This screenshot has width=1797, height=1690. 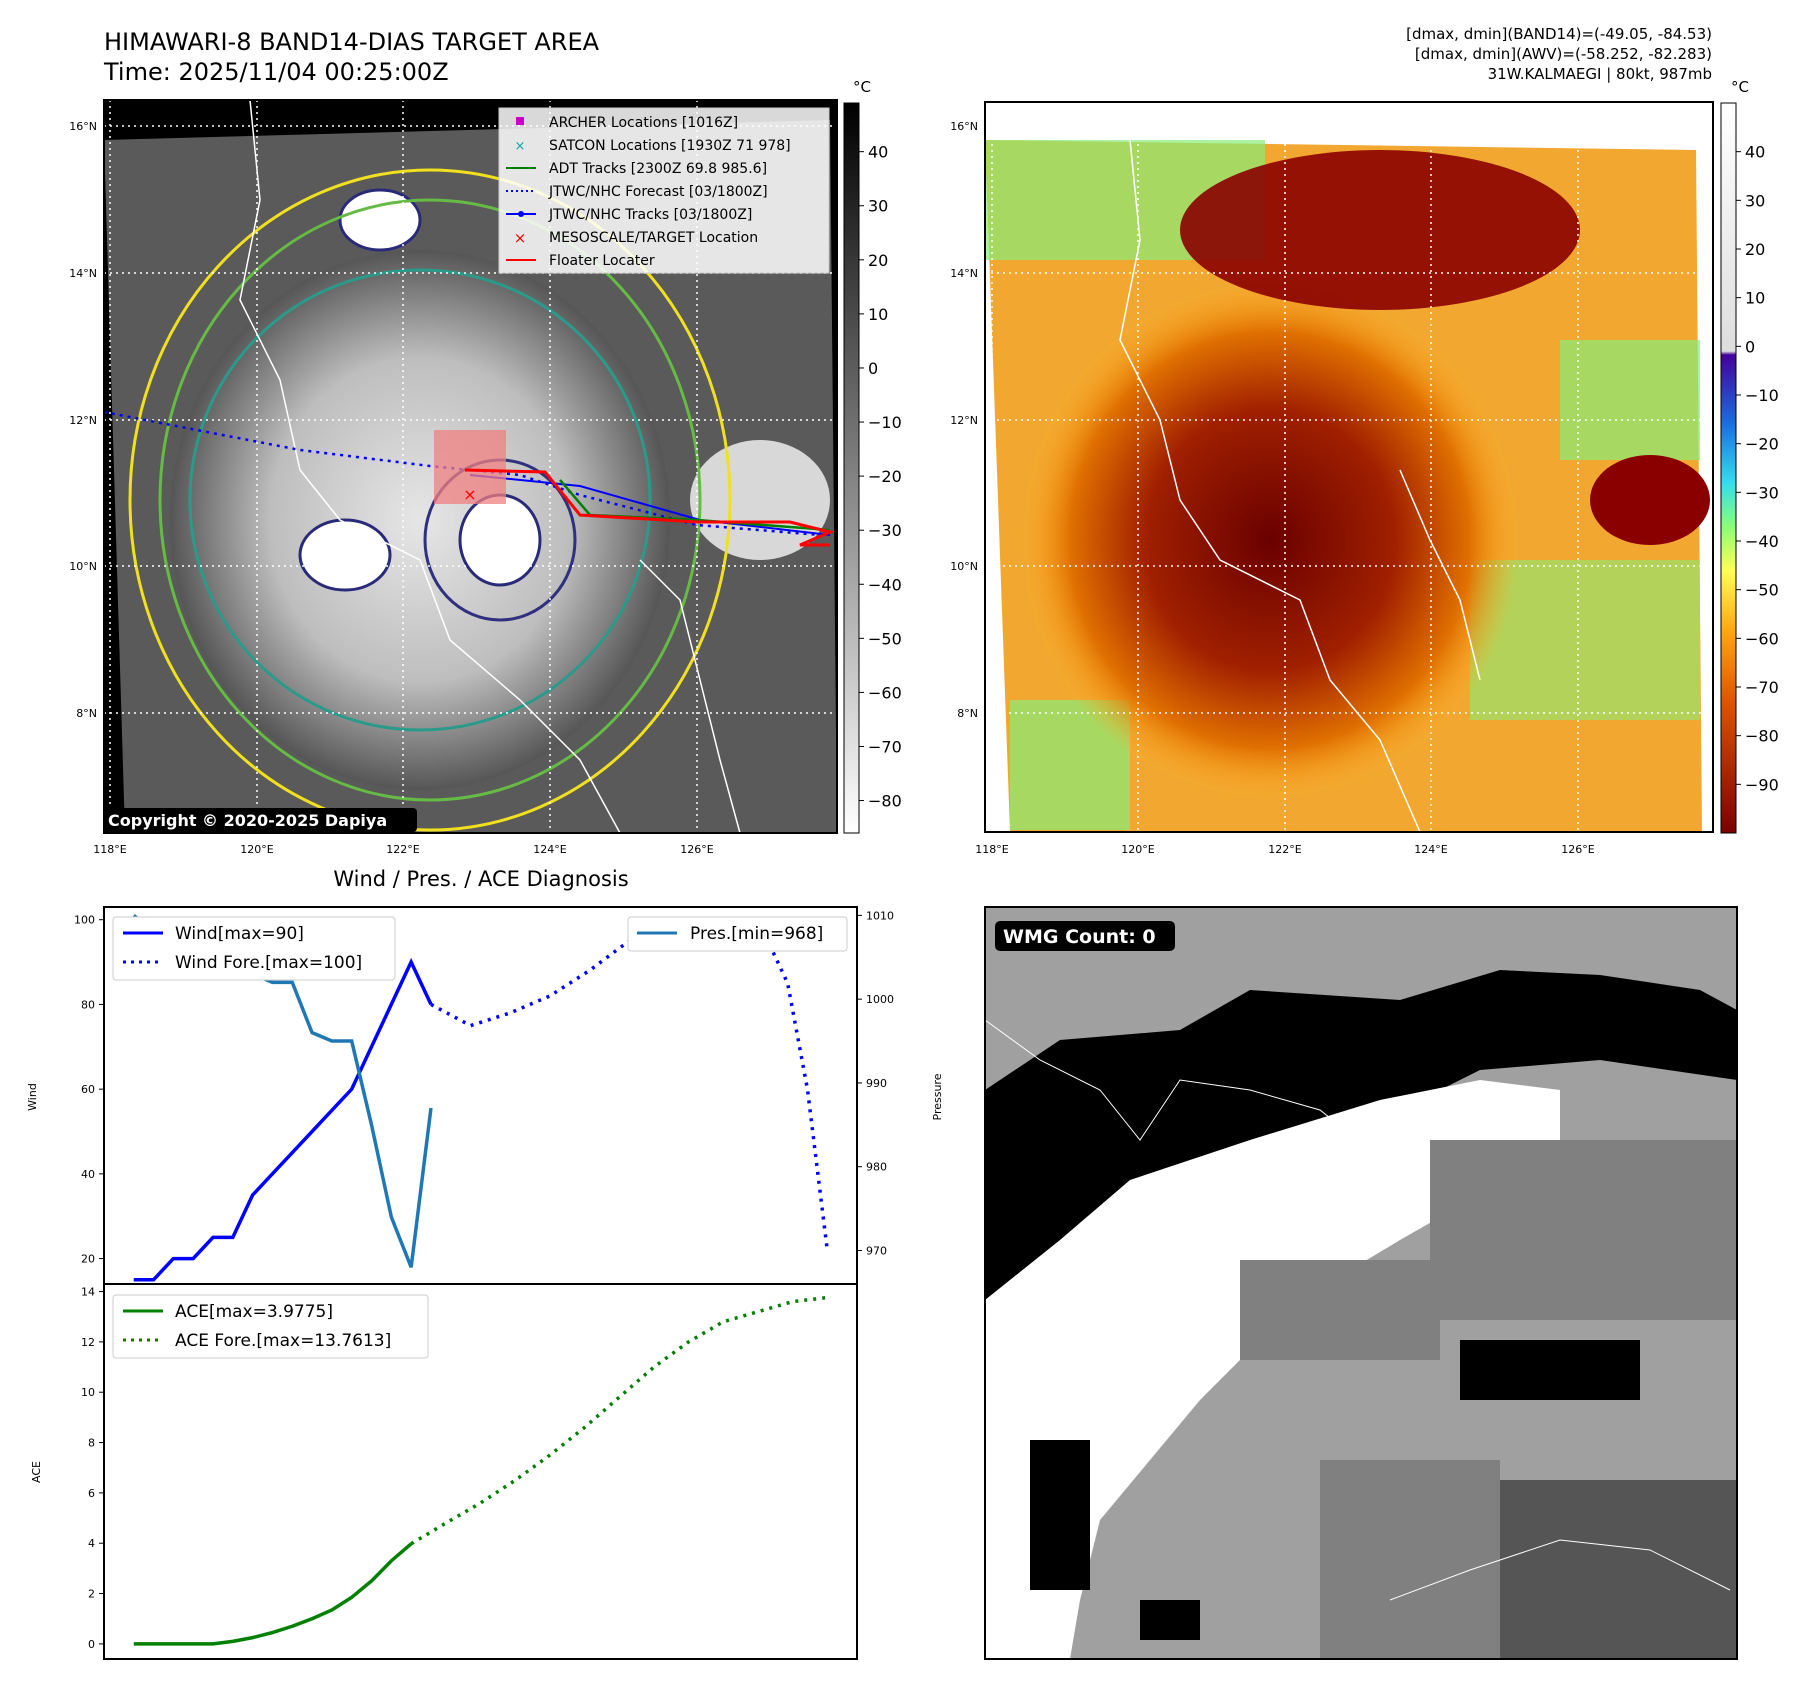 What do you see at coordinates (88, 1342) in the screenshot?
I see `ace-ytick-label-6: 12` at bounding box center [88, 1342].